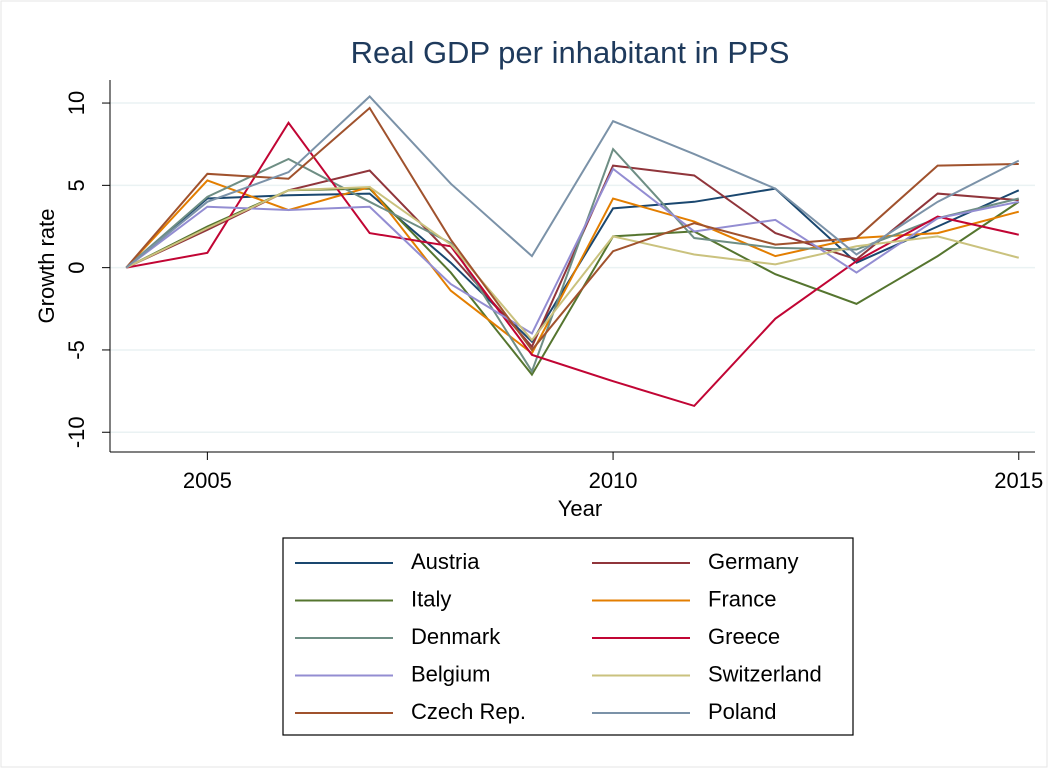  Describe the element at coordinates (76, 432) in the screenshot. I see `y-tick-label: -10` at that location.